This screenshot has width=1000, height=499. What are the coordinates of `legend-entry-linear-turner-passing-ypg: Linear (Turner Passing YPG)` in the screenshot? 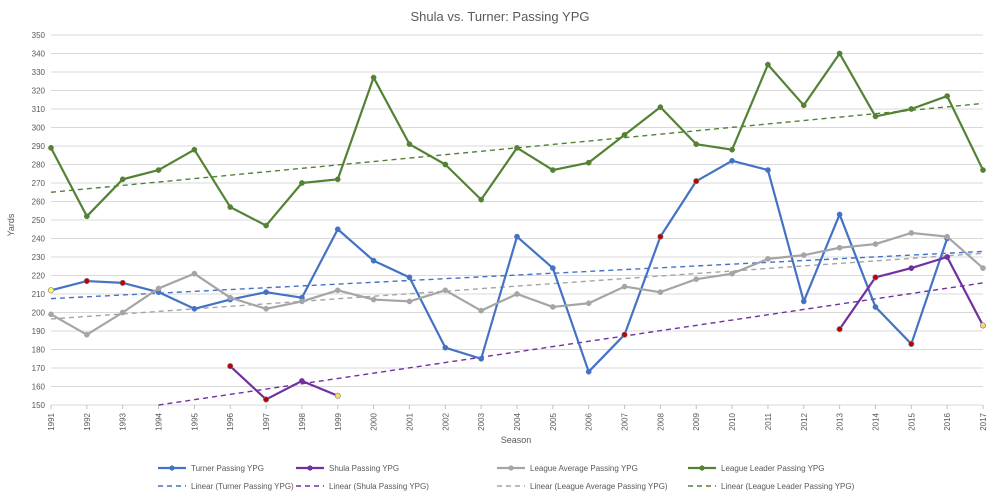 It's located at (226, 486).